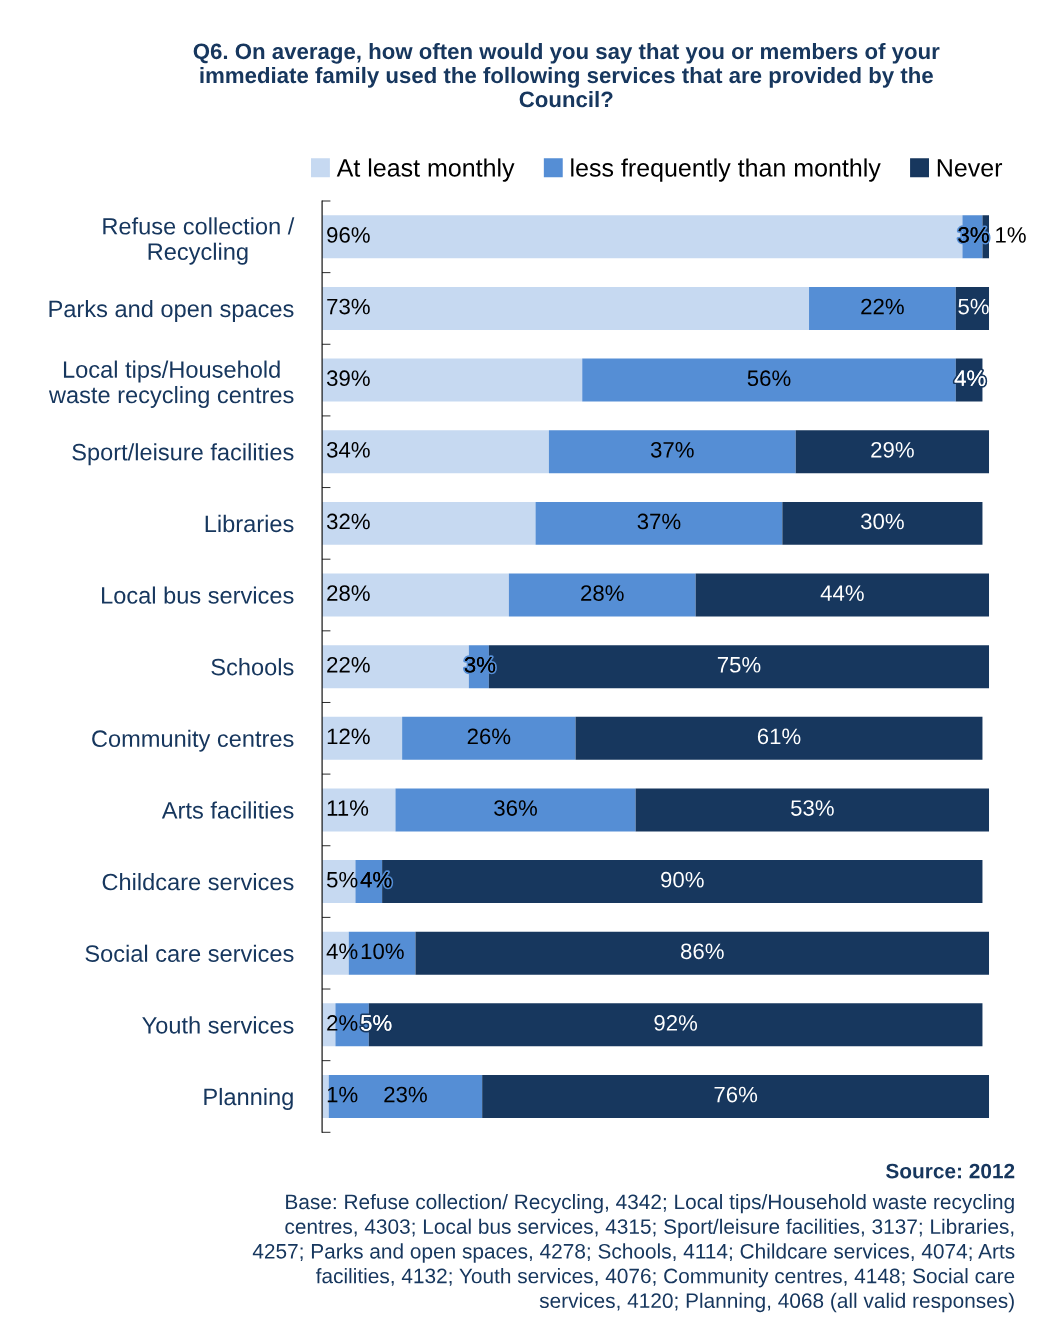 The height and width of the screenshot is (1340, 1039). What do you see at coordinates (348, 736) in the screenshot?
I see `data-label: 12%` at bounding box center [348, 736].